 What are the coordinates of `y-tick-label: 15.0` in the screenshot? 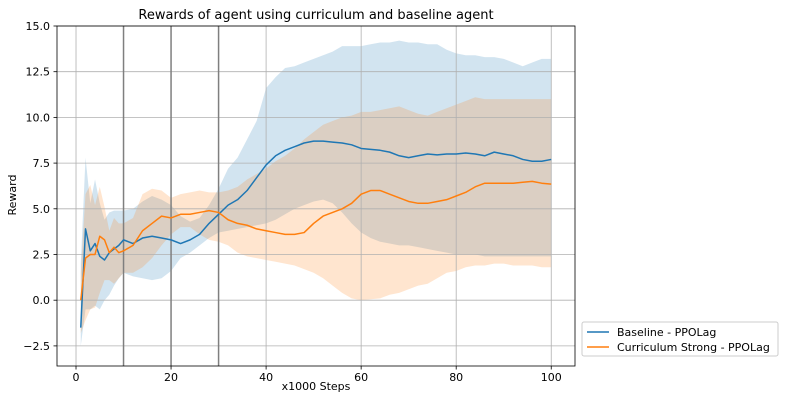 It's located at (38, 26).